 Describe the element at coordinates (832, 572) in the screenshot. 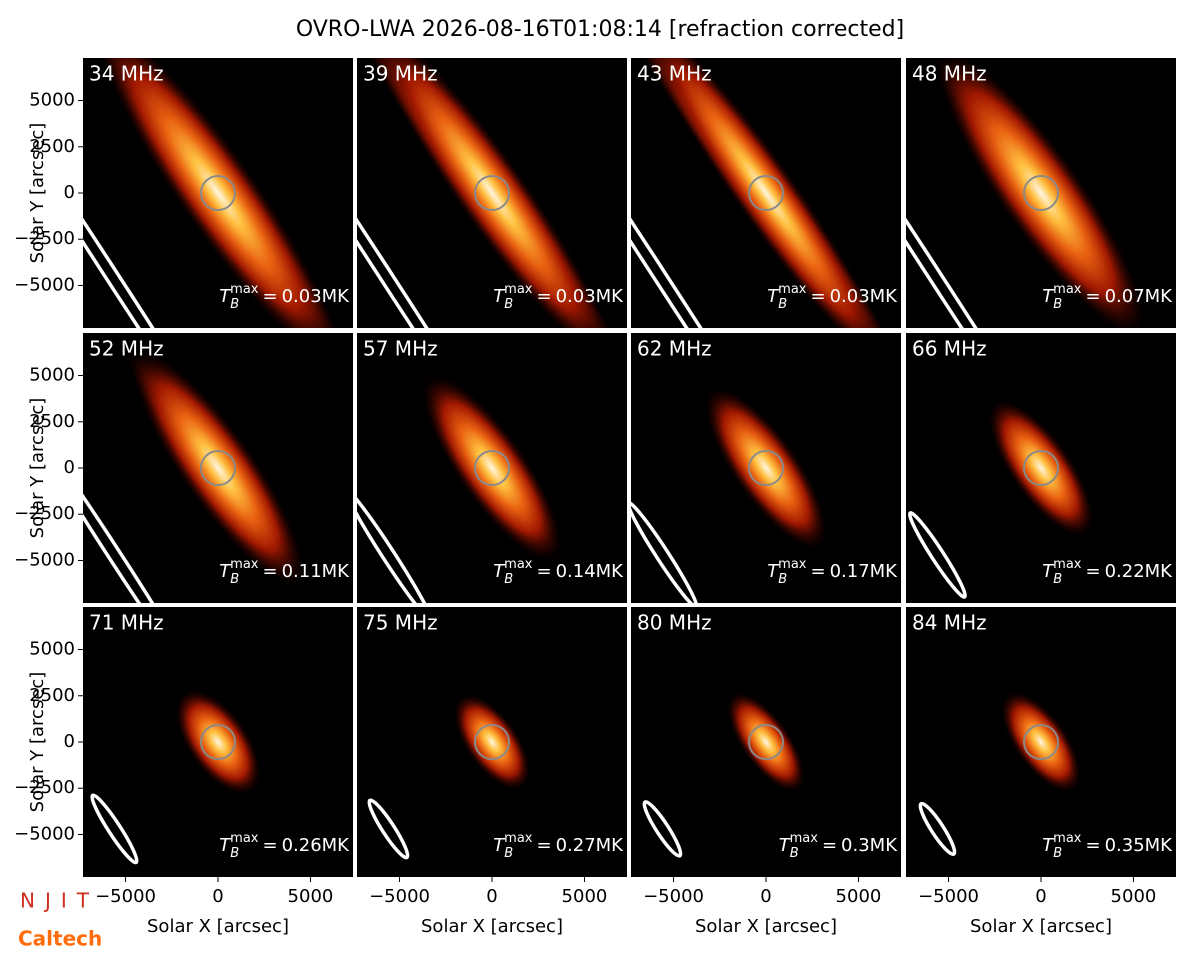

I see `tmax-annotation: TBmax = 0.17MK` at that location.